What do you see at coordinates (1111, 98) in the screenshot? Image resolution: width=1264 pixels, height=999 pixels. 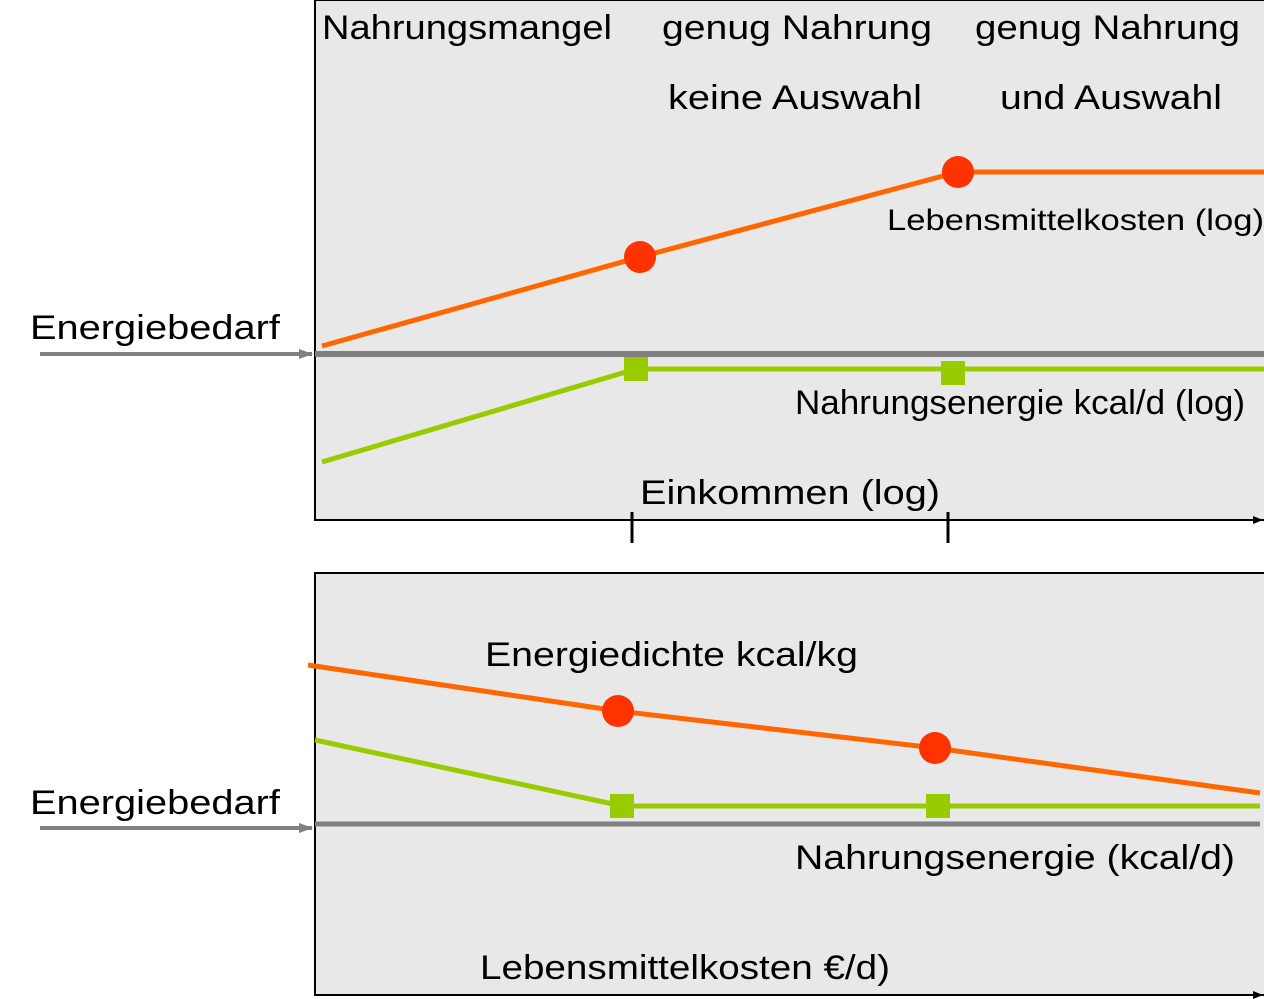 I see `column-header: und Auswahl` at bounding box center [1111, 98].